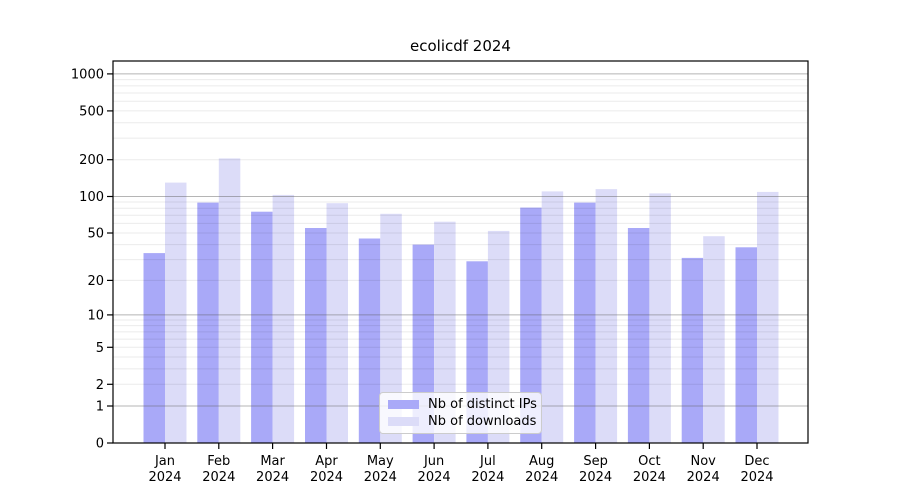  What do you see at coordinates (272, 461) in the screenshot?
I see `x-tick-label-month: Mar` at bounding box center [272, 461].